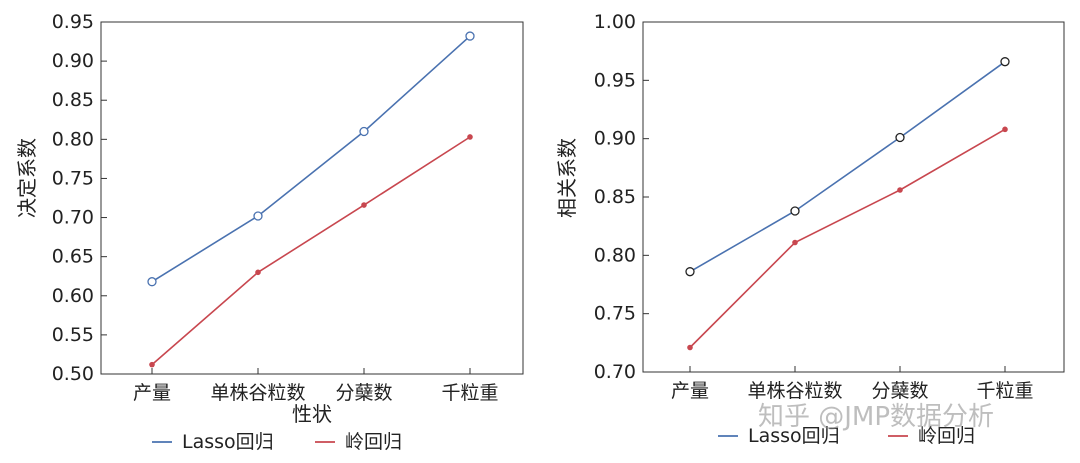 The image size is (1080, 463). What do you see at coordinates (73, 374) in the screenshot?
I see `y-tick-label: 0.50` at bounding box center [73, 374].